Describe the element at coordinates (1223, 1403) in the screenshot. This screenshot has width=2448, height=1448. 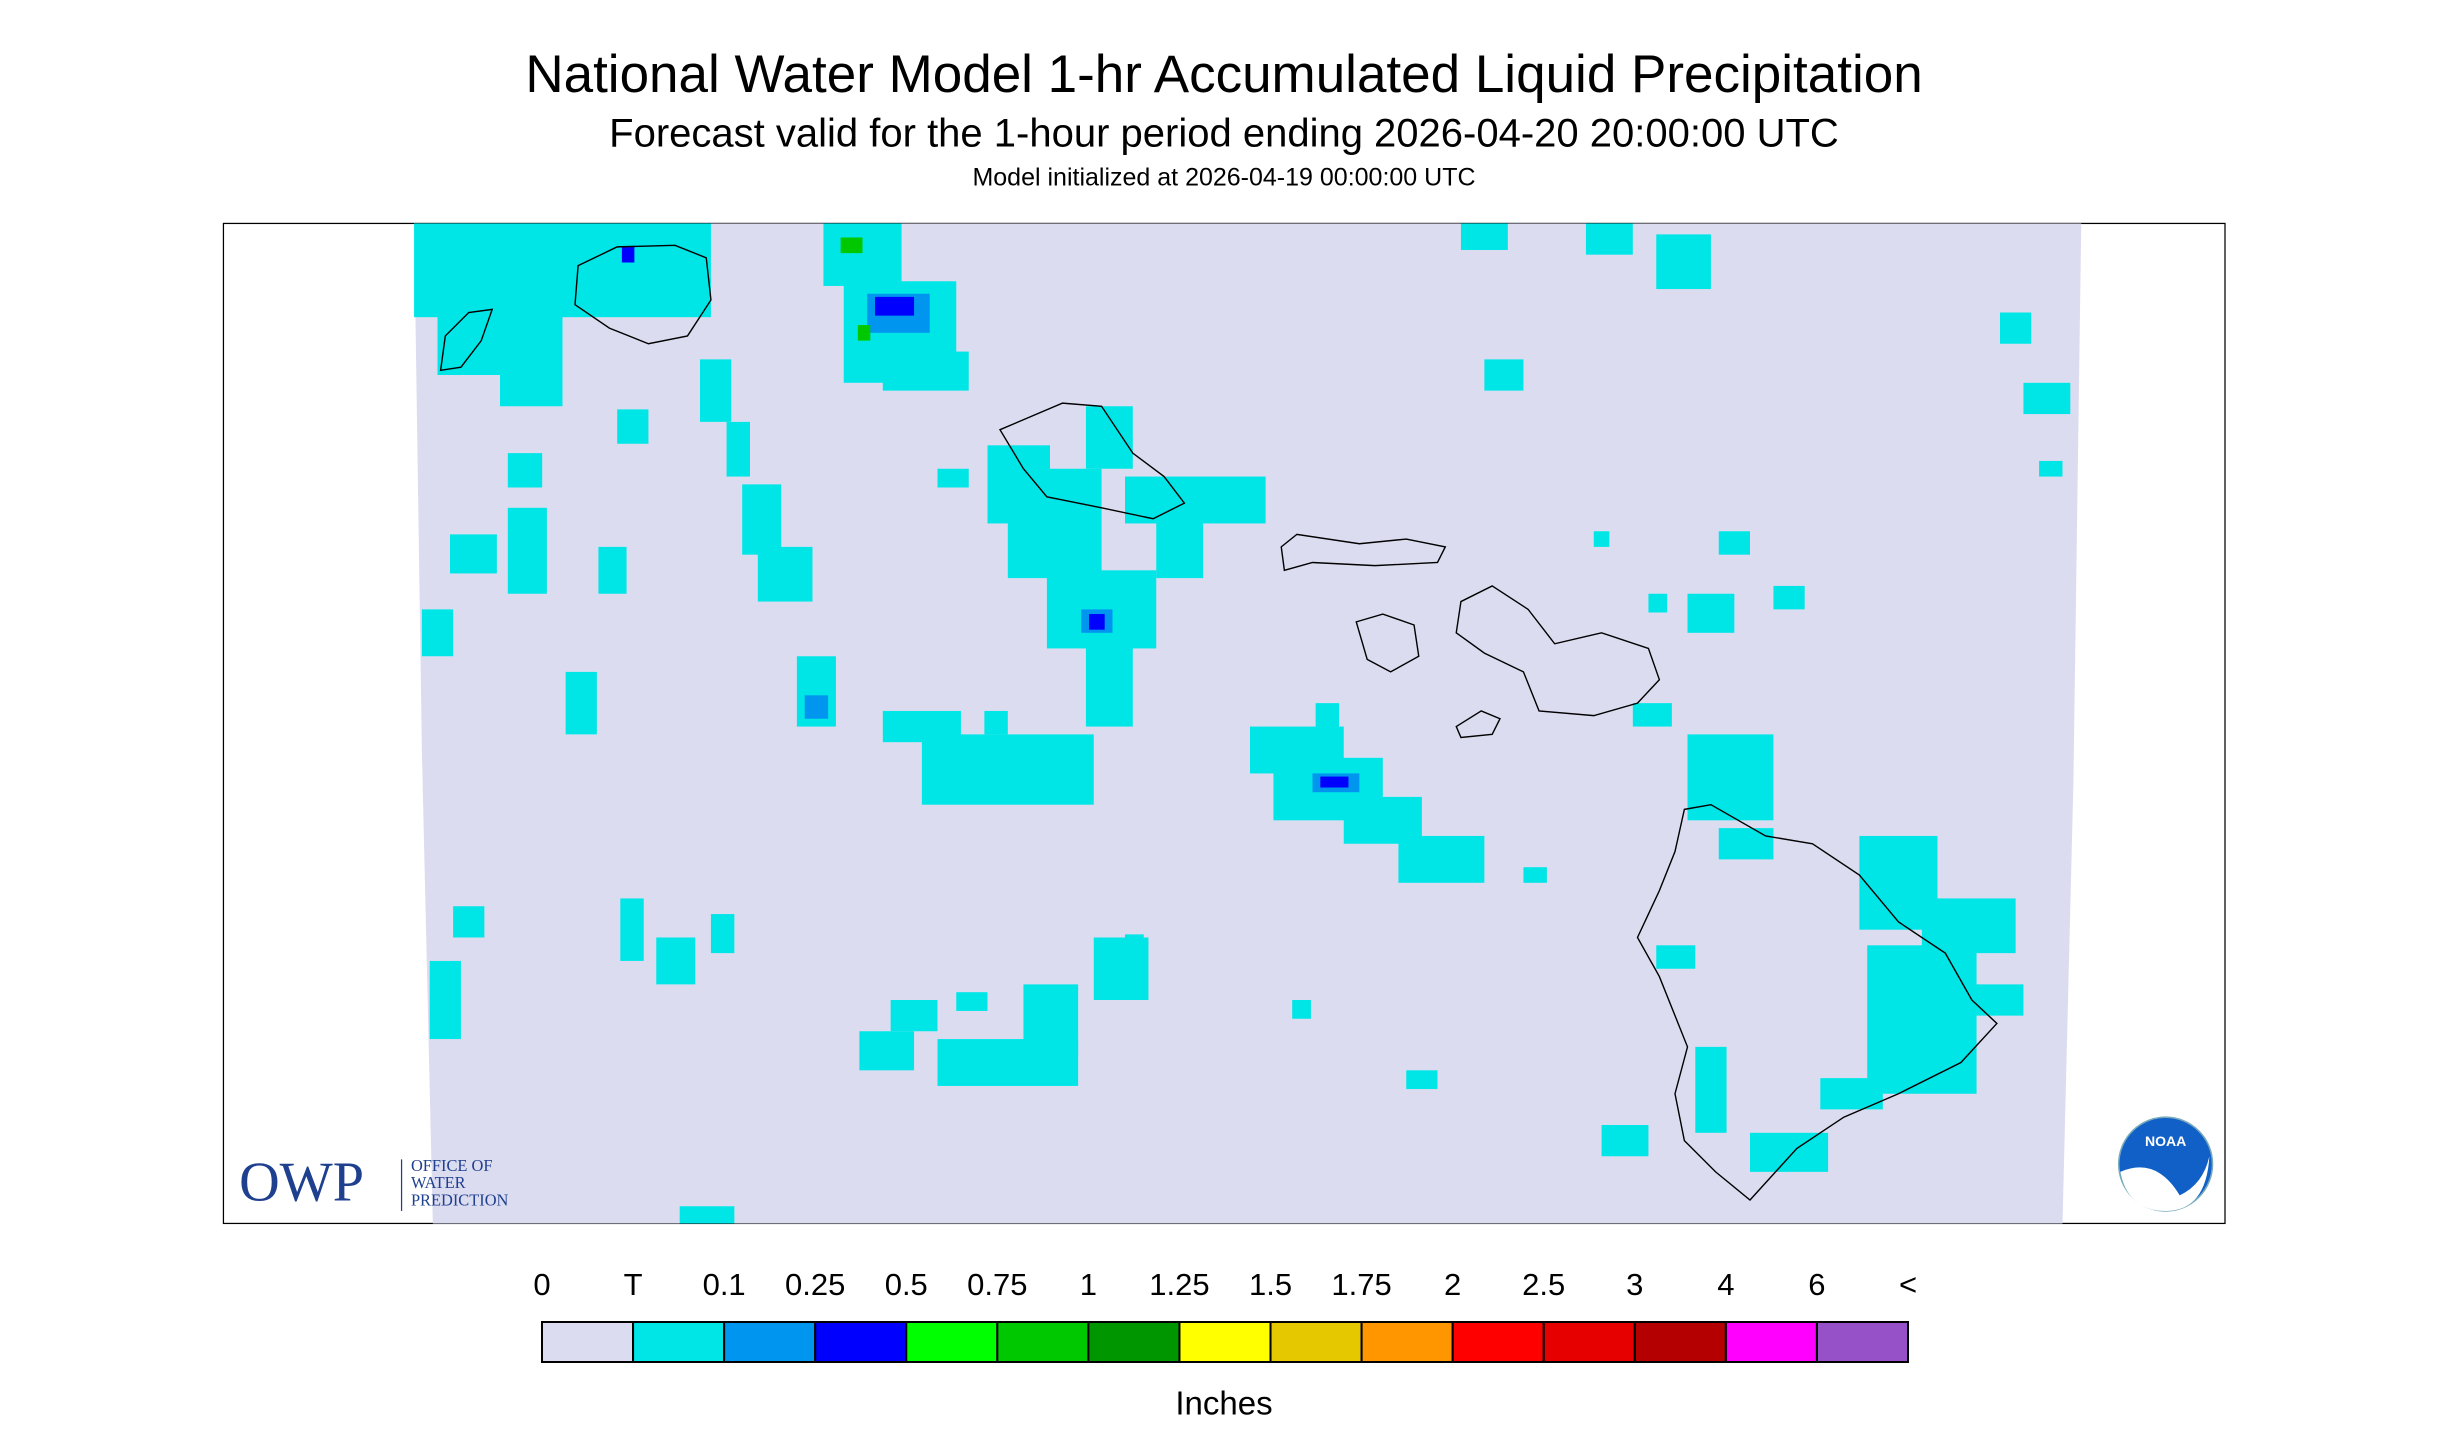
I see `legend-unit: Inches` at that location.